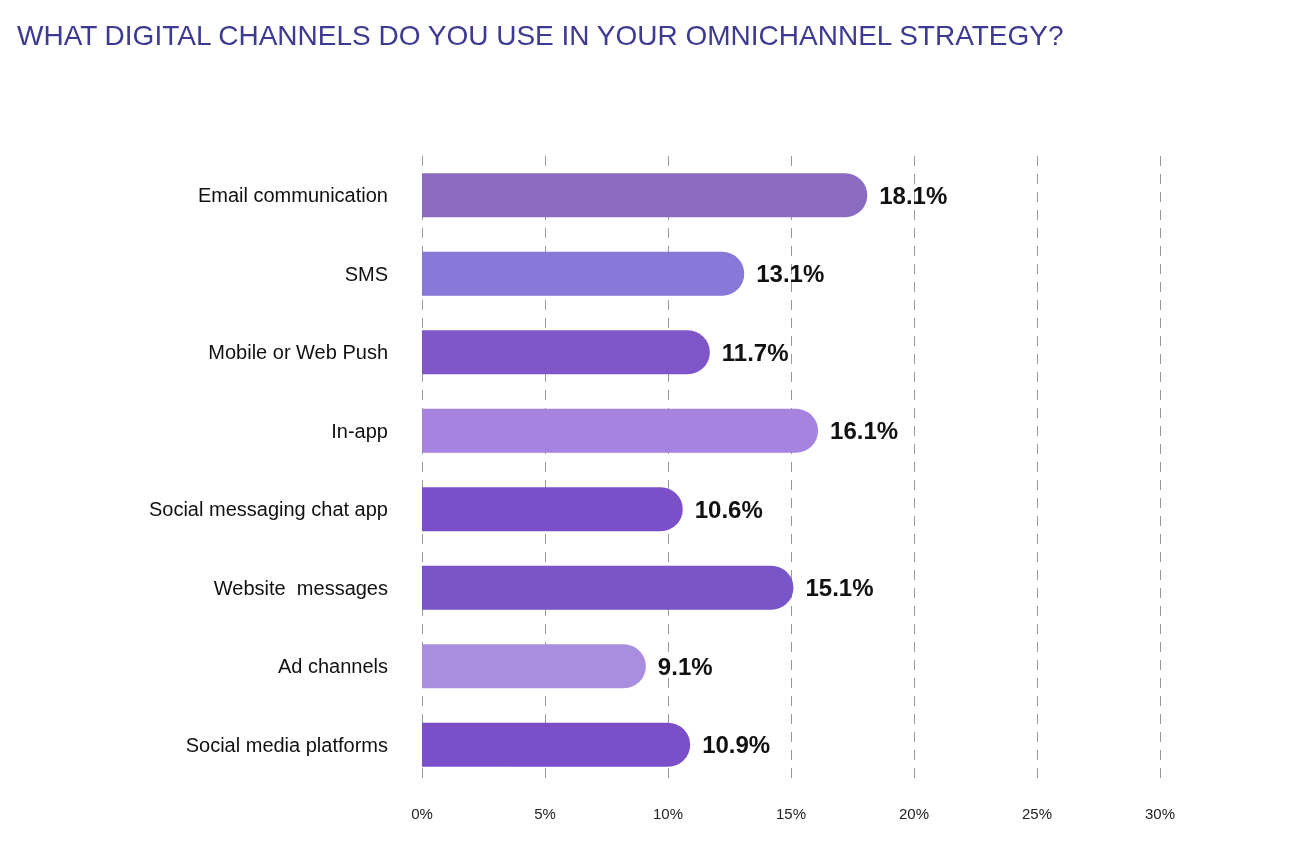 Image resolution: width=1313 pixels, height=844 pixels. Describe the element at coordinates (545, 813) in the screenshot. I see `x-tick-label: 5%` at that location.